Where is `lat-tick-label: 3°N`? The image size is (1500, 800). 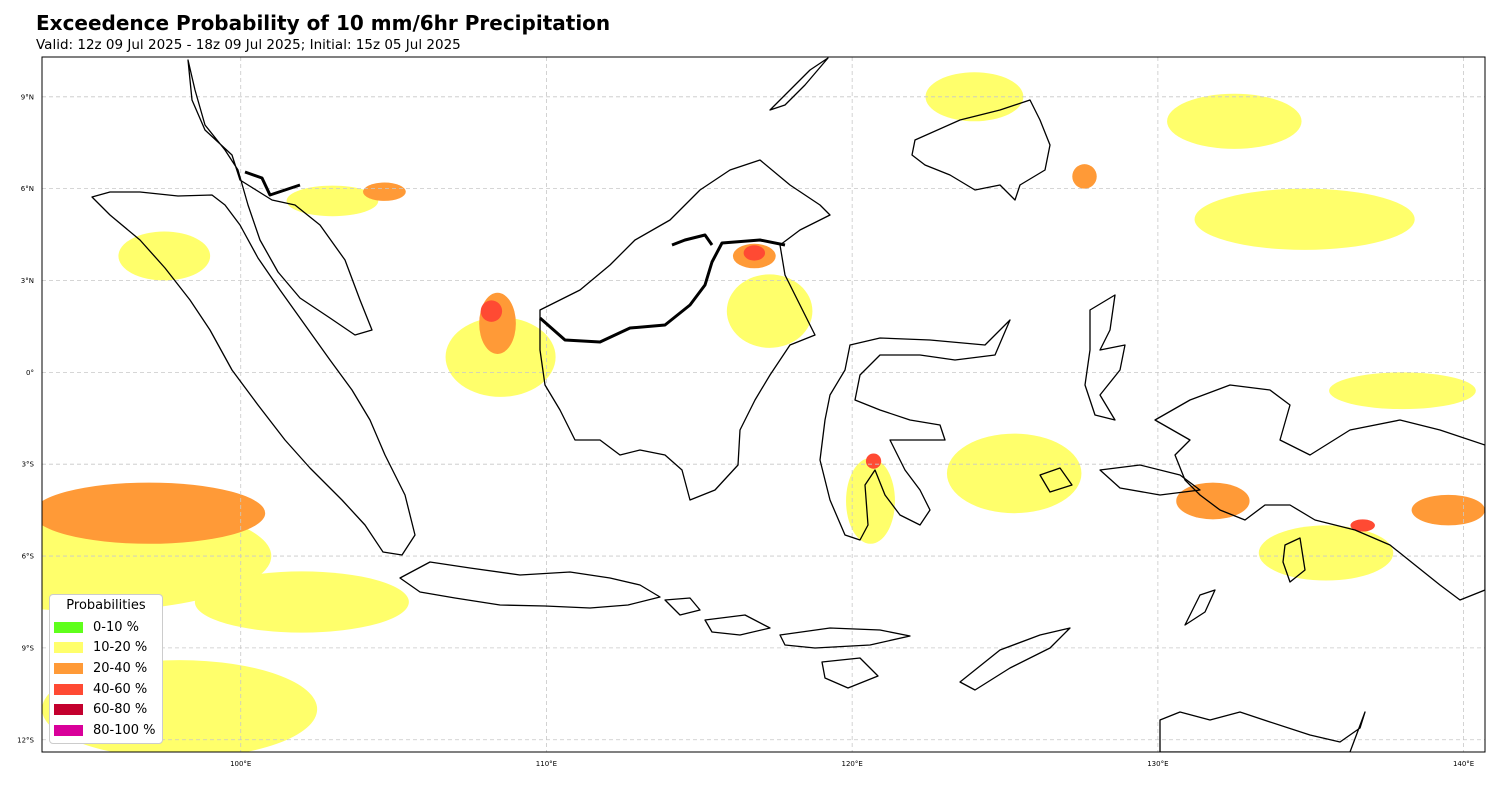 lat-tick-label: 3°N is located at coordinates (27, 281).